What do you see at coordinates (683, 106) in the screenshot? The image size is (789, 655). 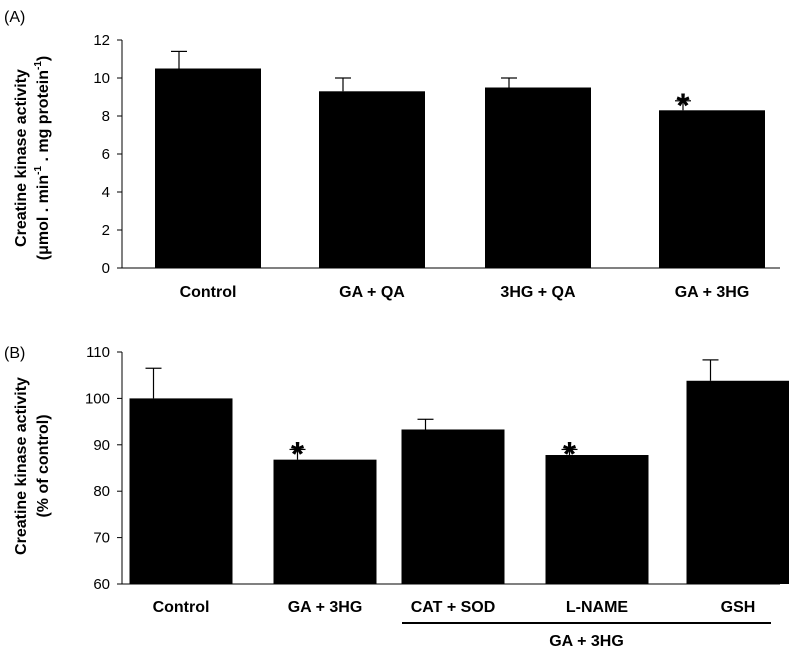 I see `panel-a-significance-3: *` at bounding box center [683, 106].